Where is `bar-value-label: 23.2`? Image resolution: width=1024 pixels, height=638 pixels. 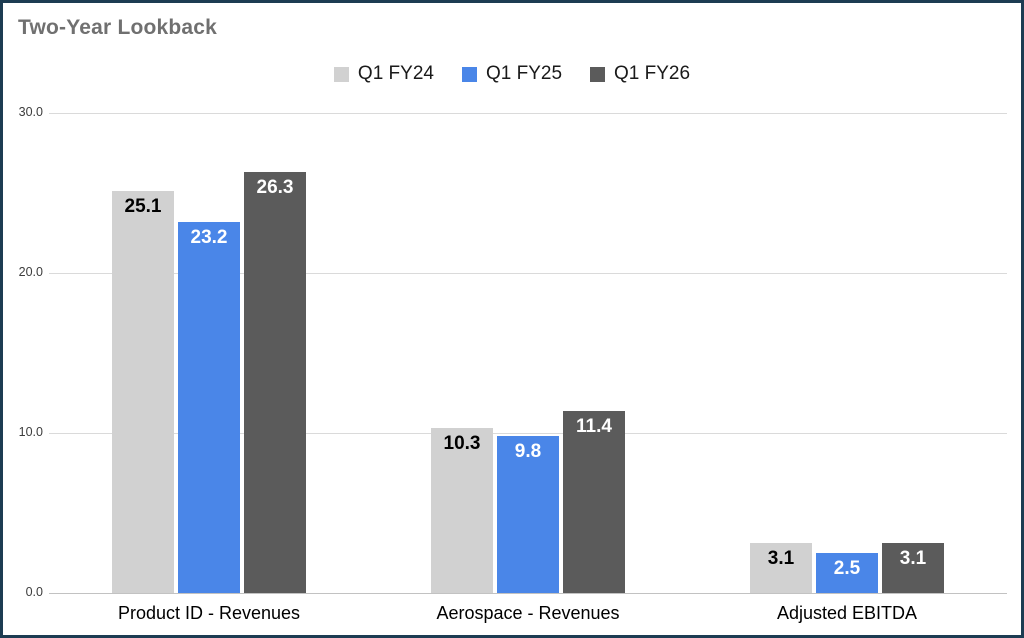 bar-value-label: 23.2 is located at coordinates (209, 237).